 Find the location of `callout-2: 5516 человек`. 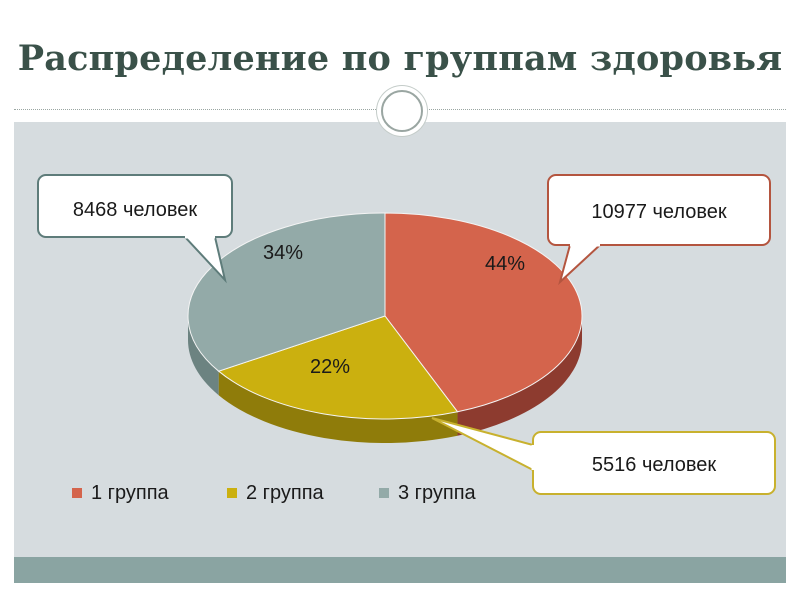

callout-2: 5516 человек is located at coordinates (603, 456).